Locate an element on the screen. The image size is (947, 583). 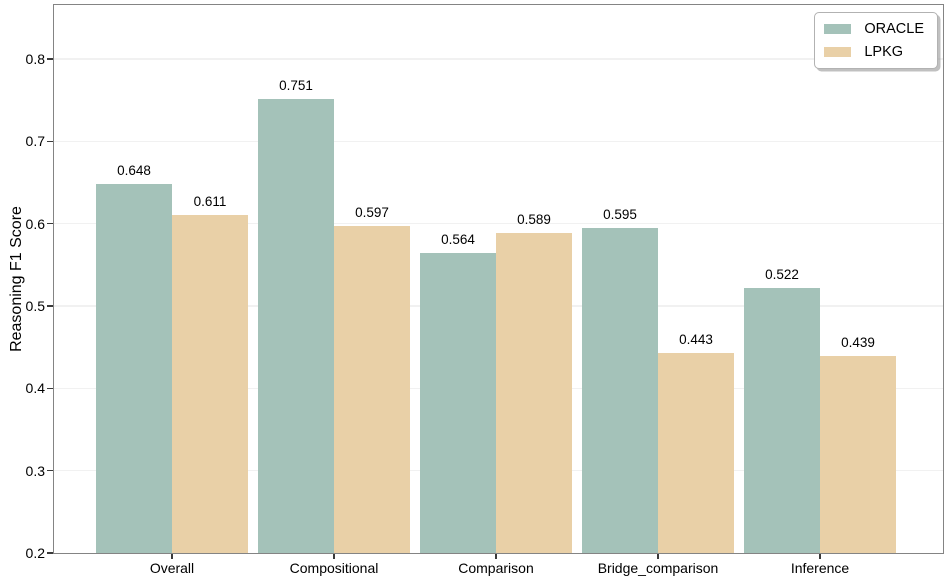
bar-value-label: 0.595 is located at coordinates (620, 214).